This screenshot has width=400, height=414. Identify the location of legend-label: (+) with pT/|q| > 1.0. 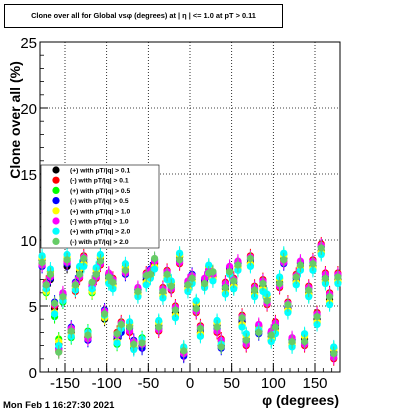
(100, 211).